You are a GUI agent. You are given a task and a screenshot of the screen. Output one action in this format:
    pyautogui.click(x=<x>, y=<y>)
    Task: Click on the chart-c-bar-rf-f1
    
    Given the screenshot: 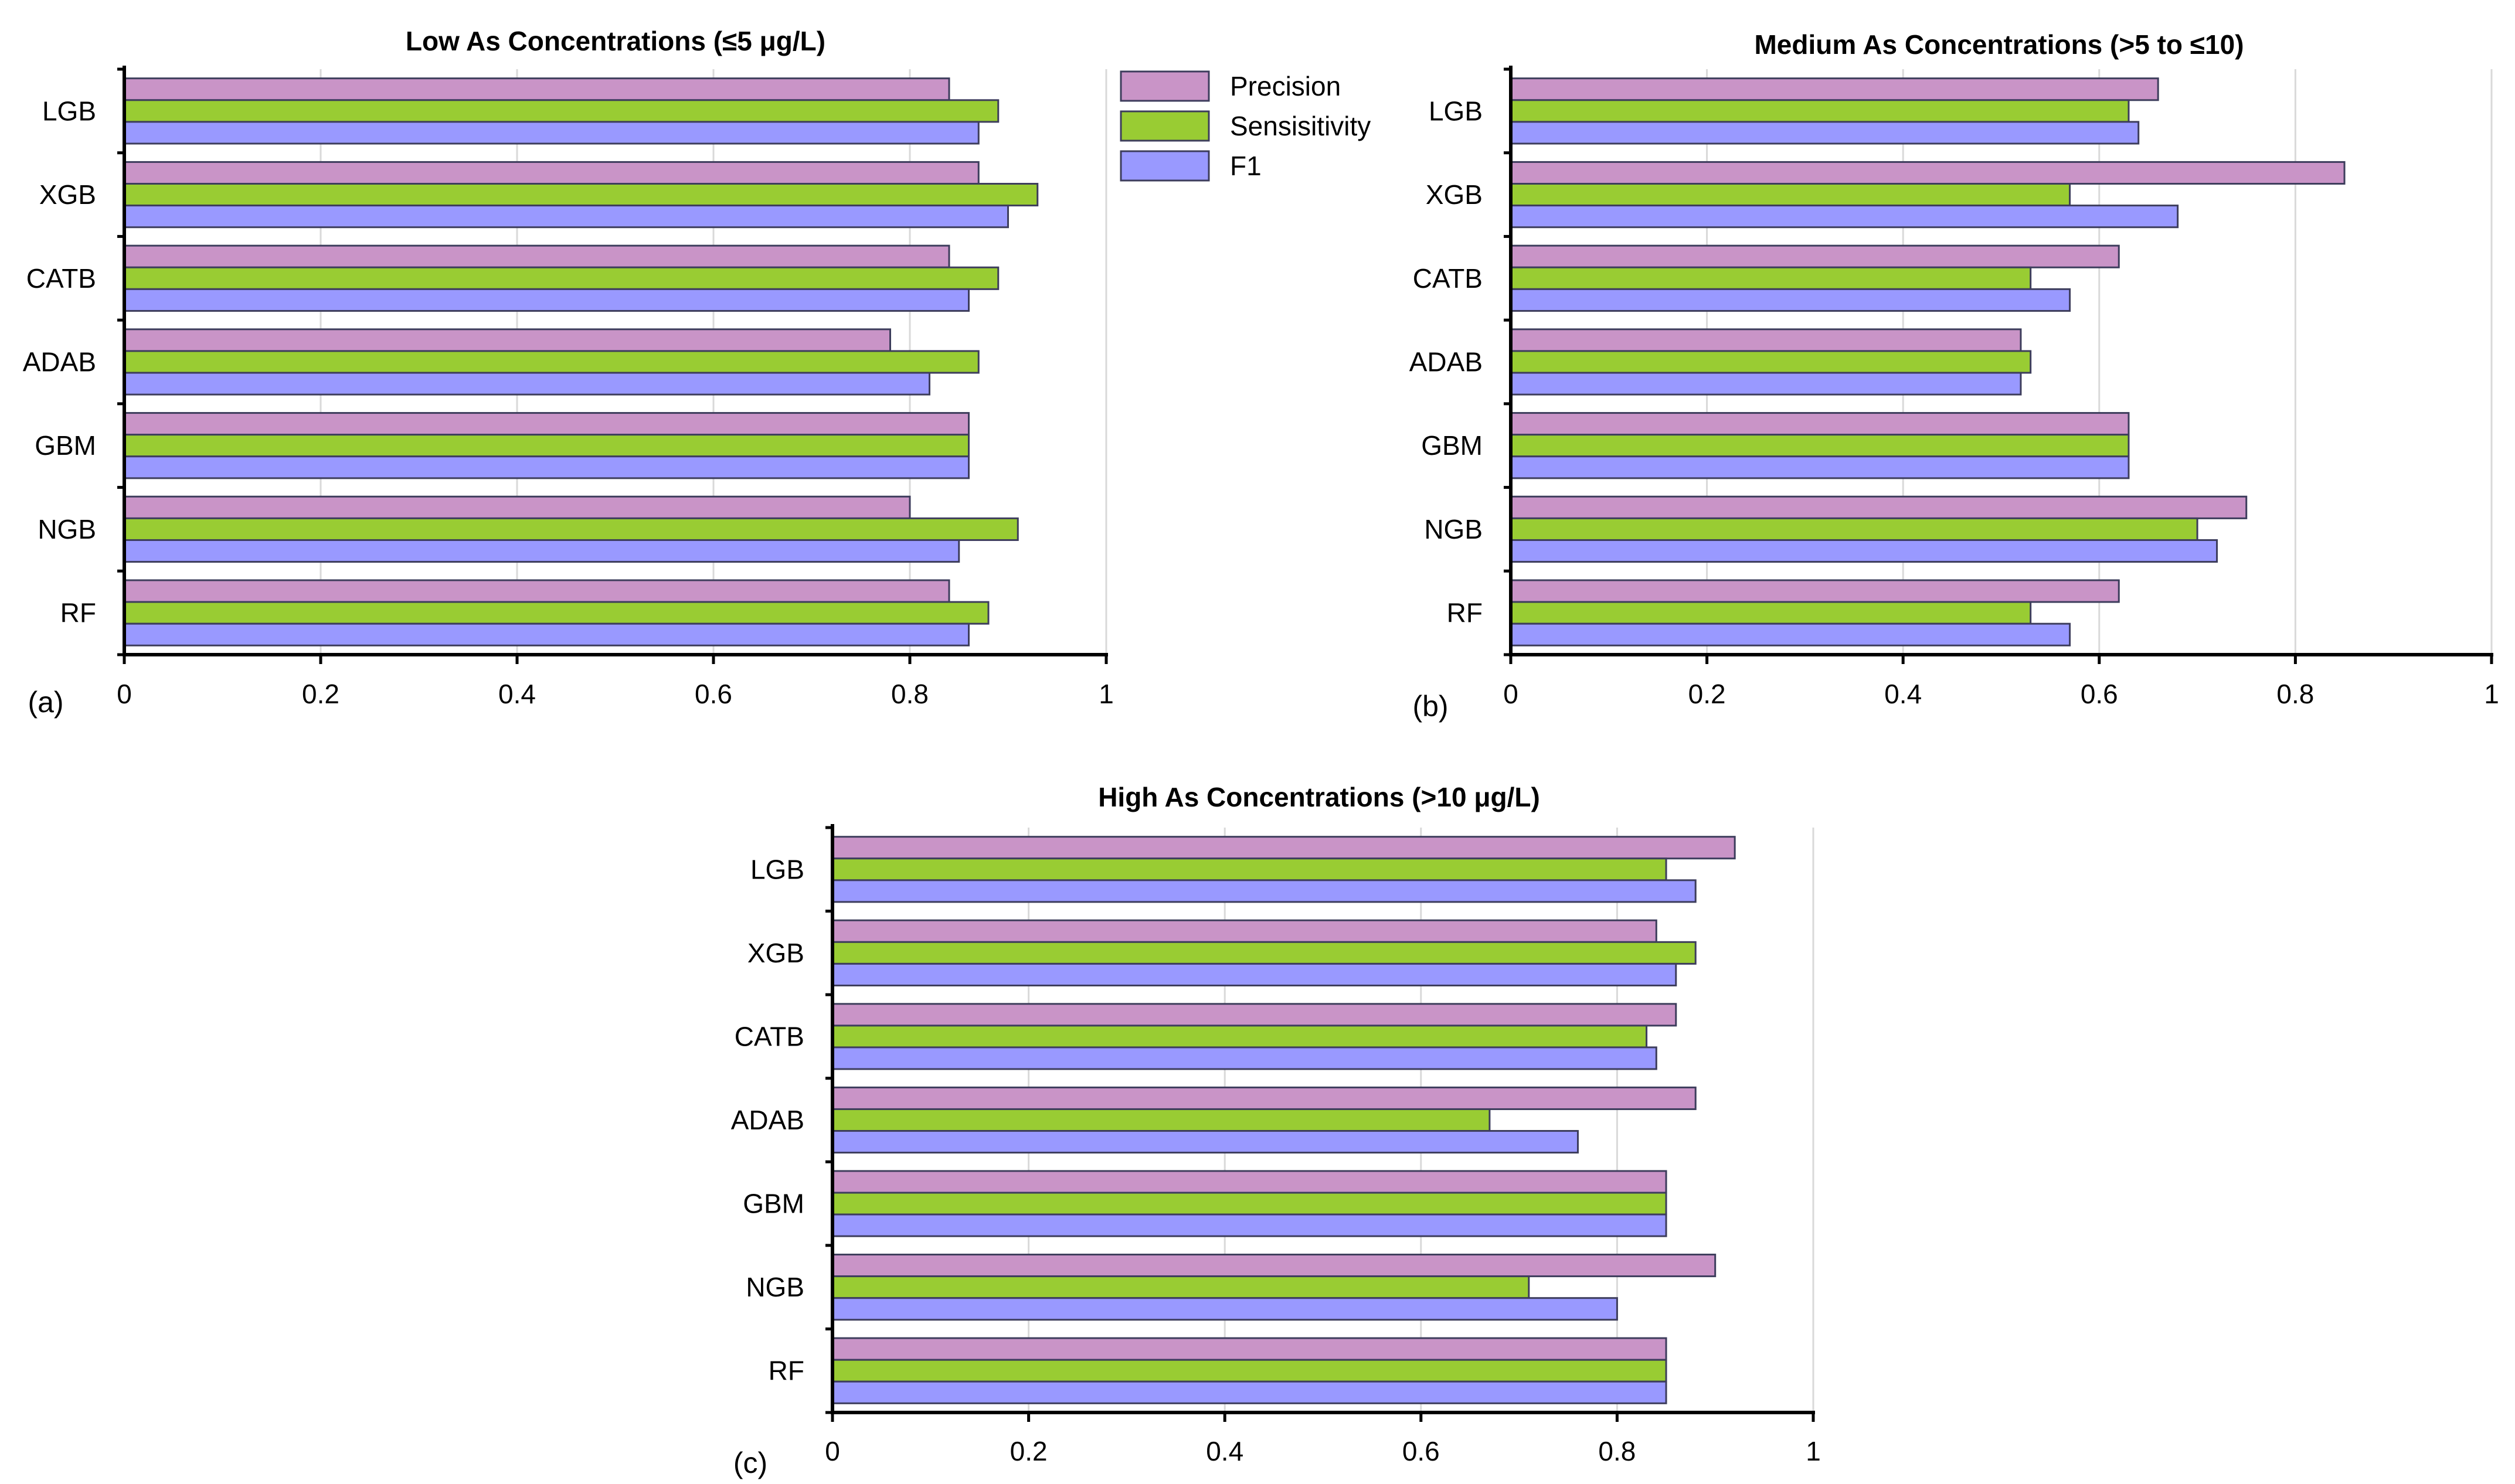 What is the action you would take?
    pyautogui.click(x=1249, y=1392)
    